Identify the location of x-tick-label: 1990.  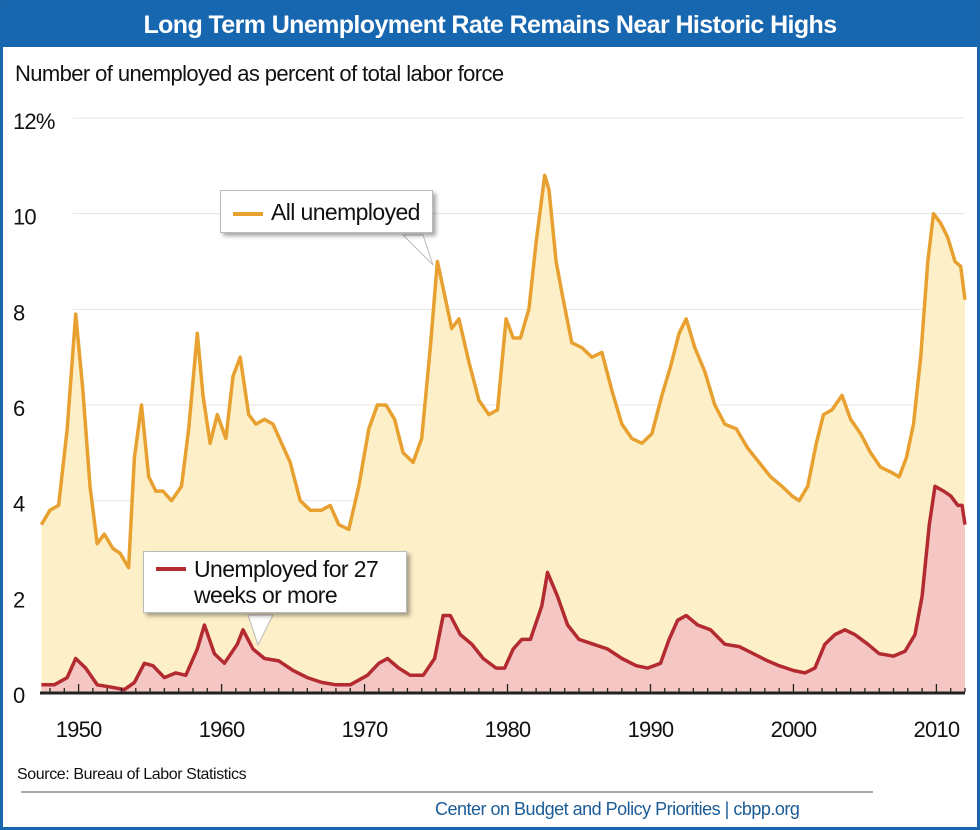
(651, 729).